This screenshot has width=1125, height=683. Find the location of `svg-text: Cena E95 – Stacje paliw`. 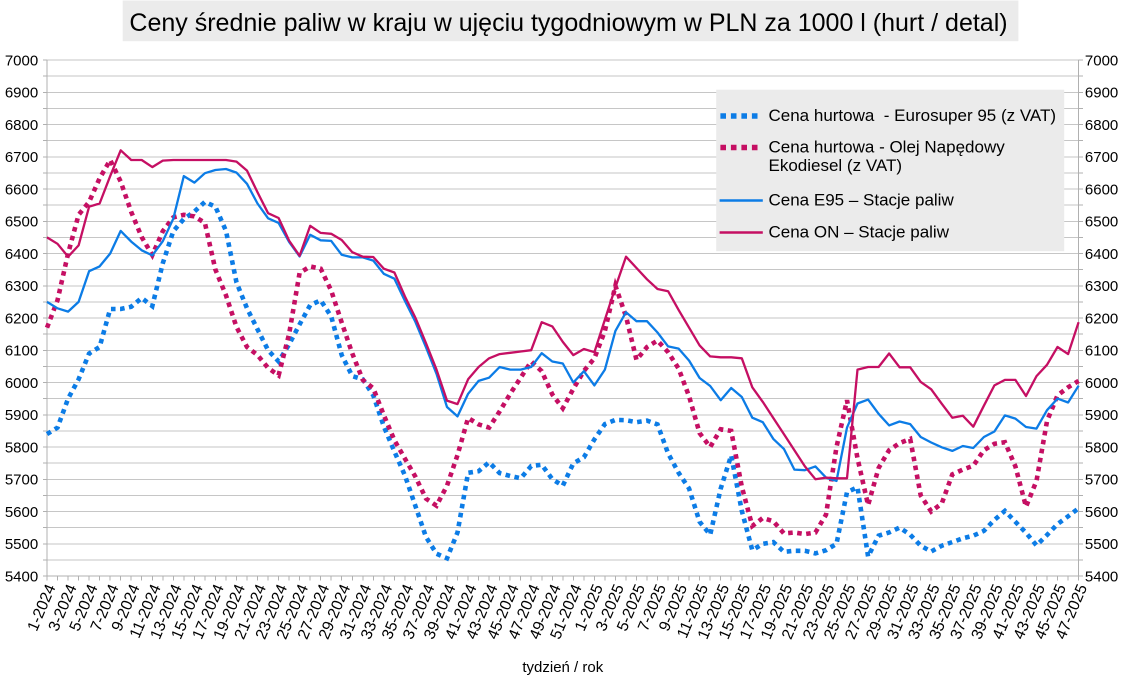

svg-text: Cena E95 – Stacje paliw is located at coordinates (862, 200).